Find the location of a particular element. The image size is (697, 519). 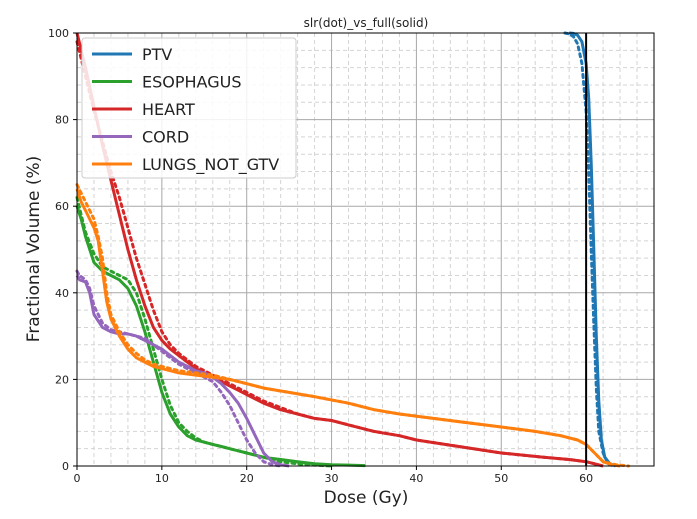

legend-box is located at coordinates (189, 108).